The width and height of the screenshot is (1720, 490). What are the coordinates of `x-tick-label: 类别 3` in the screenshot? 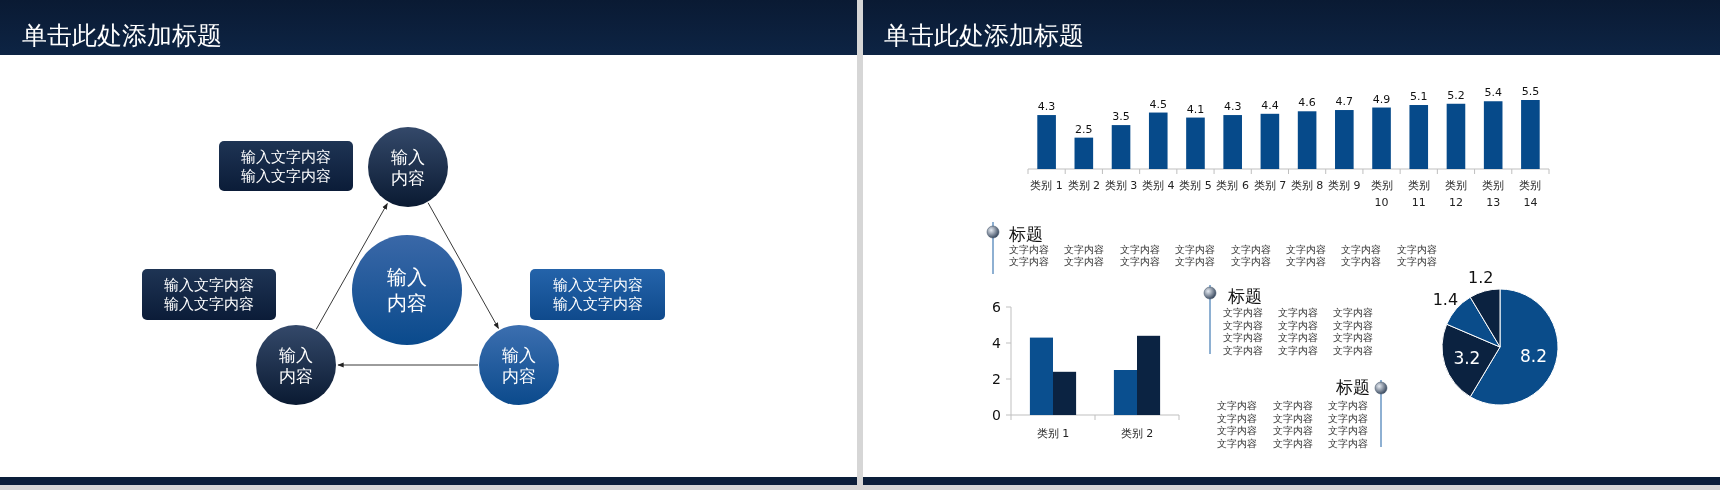 It's located at (1121, 185).